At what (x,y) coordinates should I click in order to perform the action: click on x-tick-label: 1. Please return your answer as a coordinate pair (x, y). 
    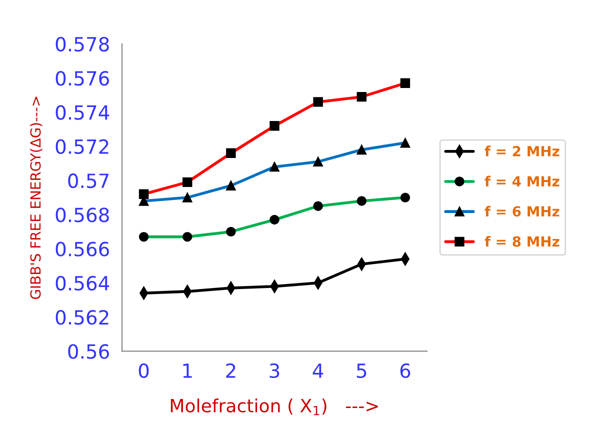
    Looking at the image, I should click on (187, 371).